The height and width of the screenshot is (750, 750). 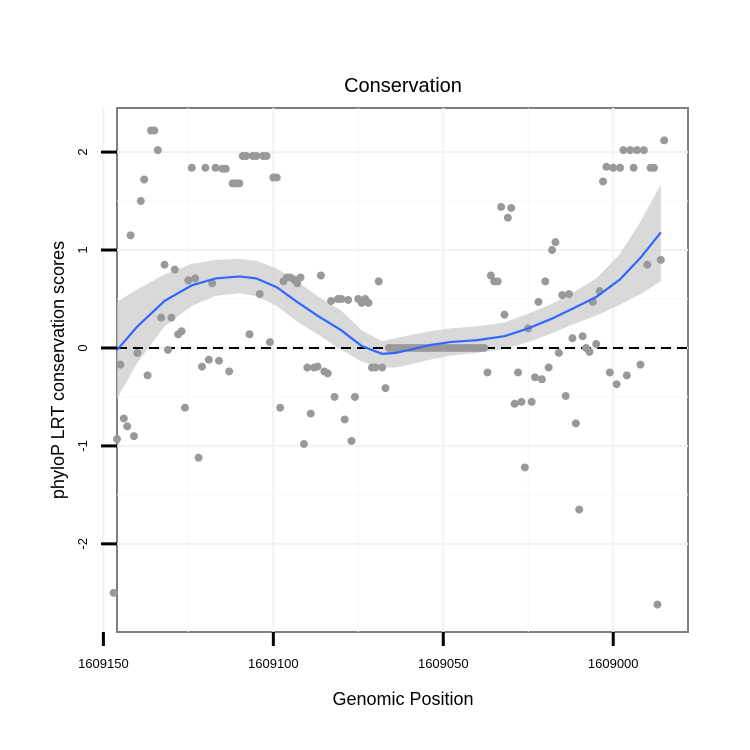 I want to click on y-tick-label: 1, so click(x=82, y=249).